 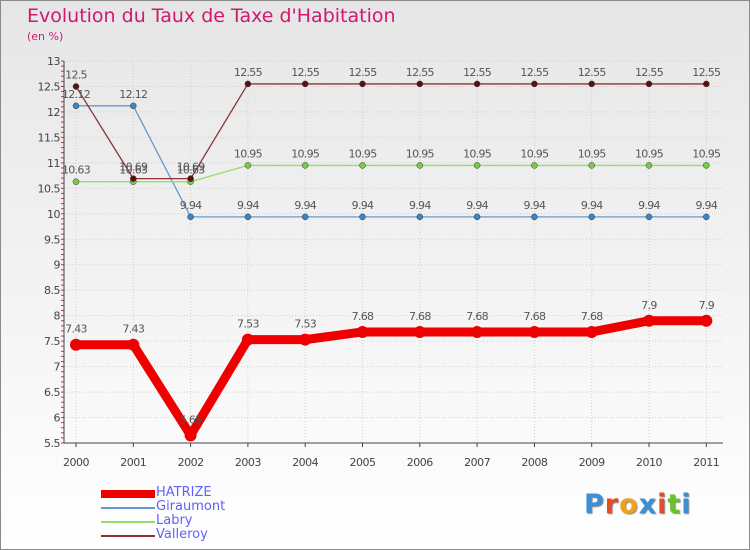 What do you see at coordinates (76, 170) in the screenshot?
I see `data-label: 10.63` at bounding box center [76, 170].